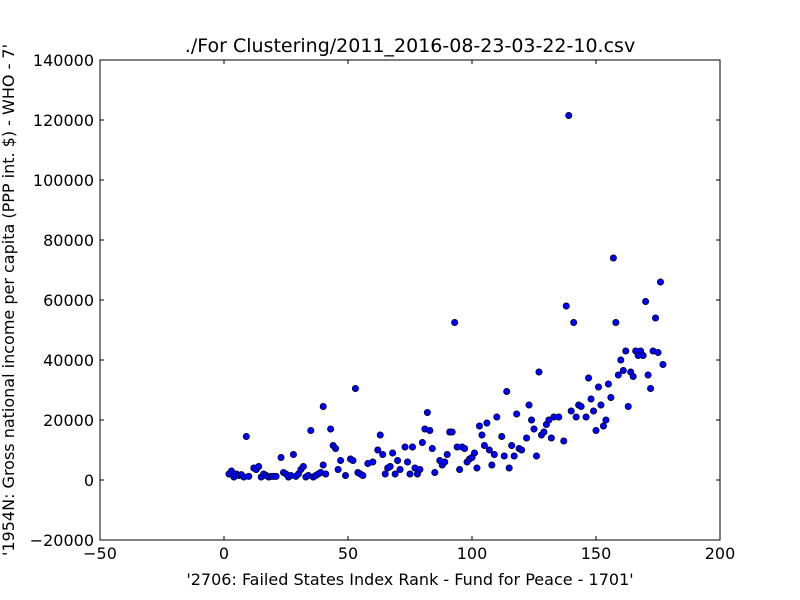  What do you see at coordinates (68, 360) in the screenshot?
I see `y-tick-label: 40000` at bounding box center [68, 360].